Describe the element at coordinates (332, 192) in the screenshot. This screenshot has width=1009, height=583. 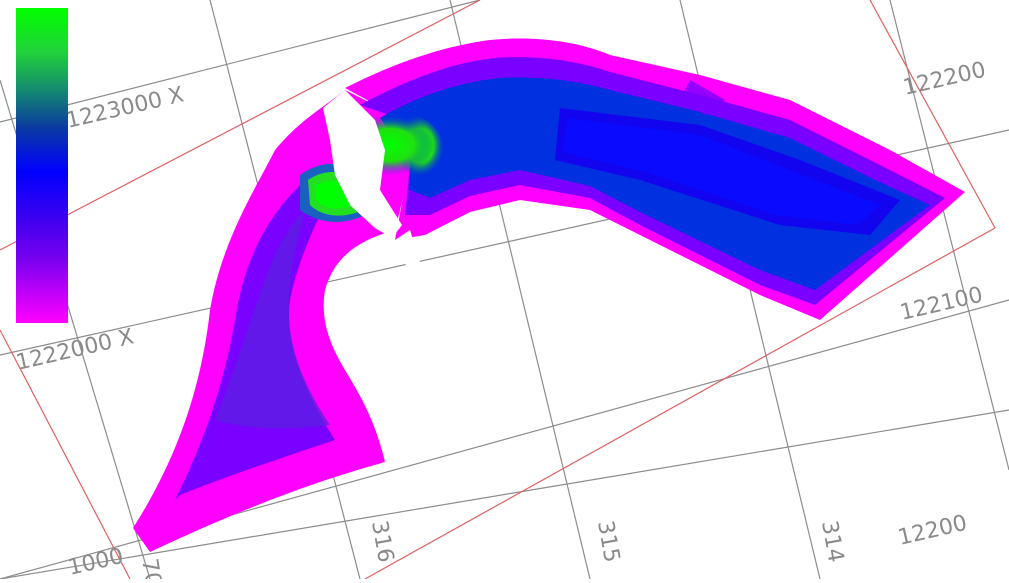
I see `surface-green-pocket` at that location.